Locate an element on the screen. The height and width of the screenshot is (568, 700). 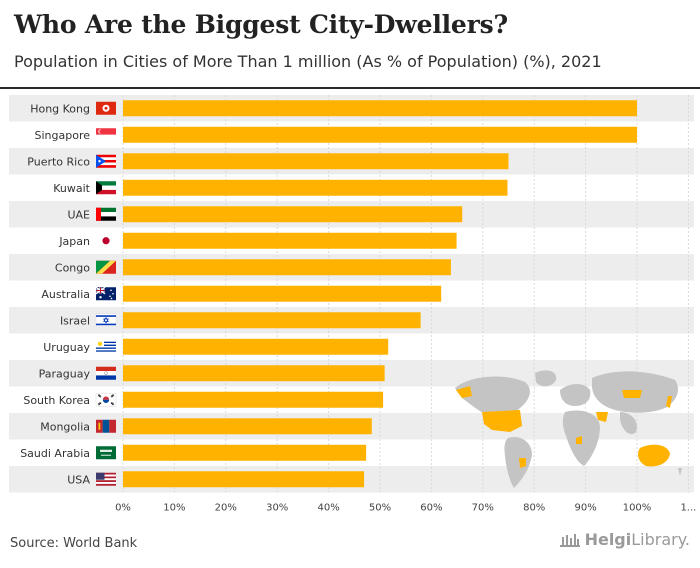
flags is located at coordinates (106, 293).